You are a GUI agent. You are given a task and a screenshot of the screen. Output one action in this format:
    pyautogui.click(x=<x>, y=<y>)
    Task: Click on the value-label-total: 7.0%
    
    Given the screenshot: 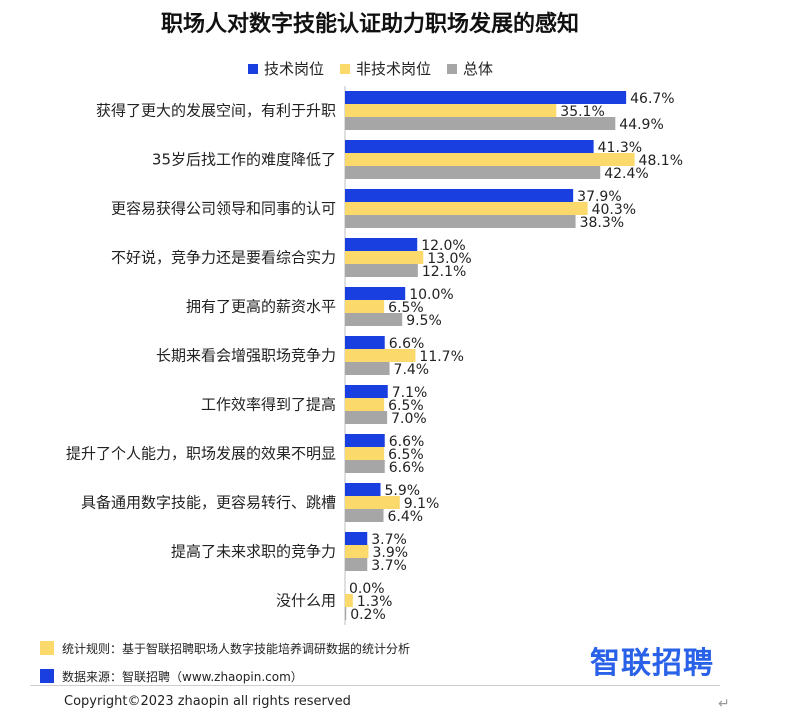 What is the action you would take?
    pyautogui.click(x=409, y=419)
    